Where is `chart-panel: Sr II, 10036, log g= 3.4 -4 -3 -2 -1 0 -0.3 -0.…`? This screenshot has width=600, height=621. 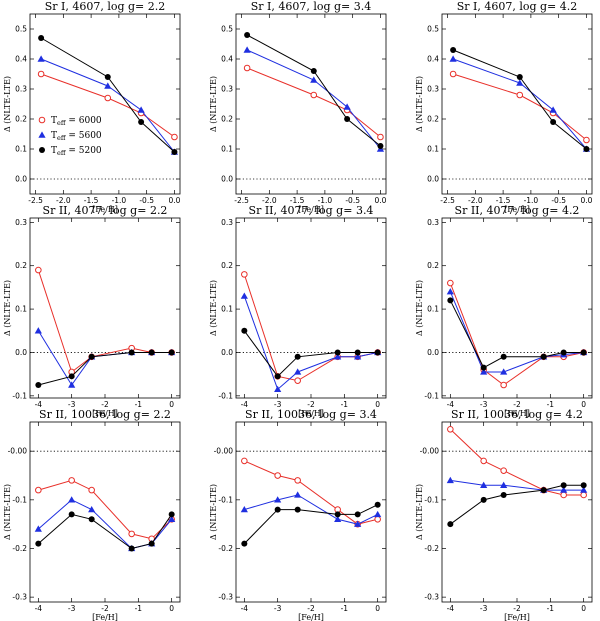
chart-panel: Sr II, 10036, log g= 3.4 -4 -3 -2 -1 0 -0.3 -0.… is located at coordinates (298, 514).